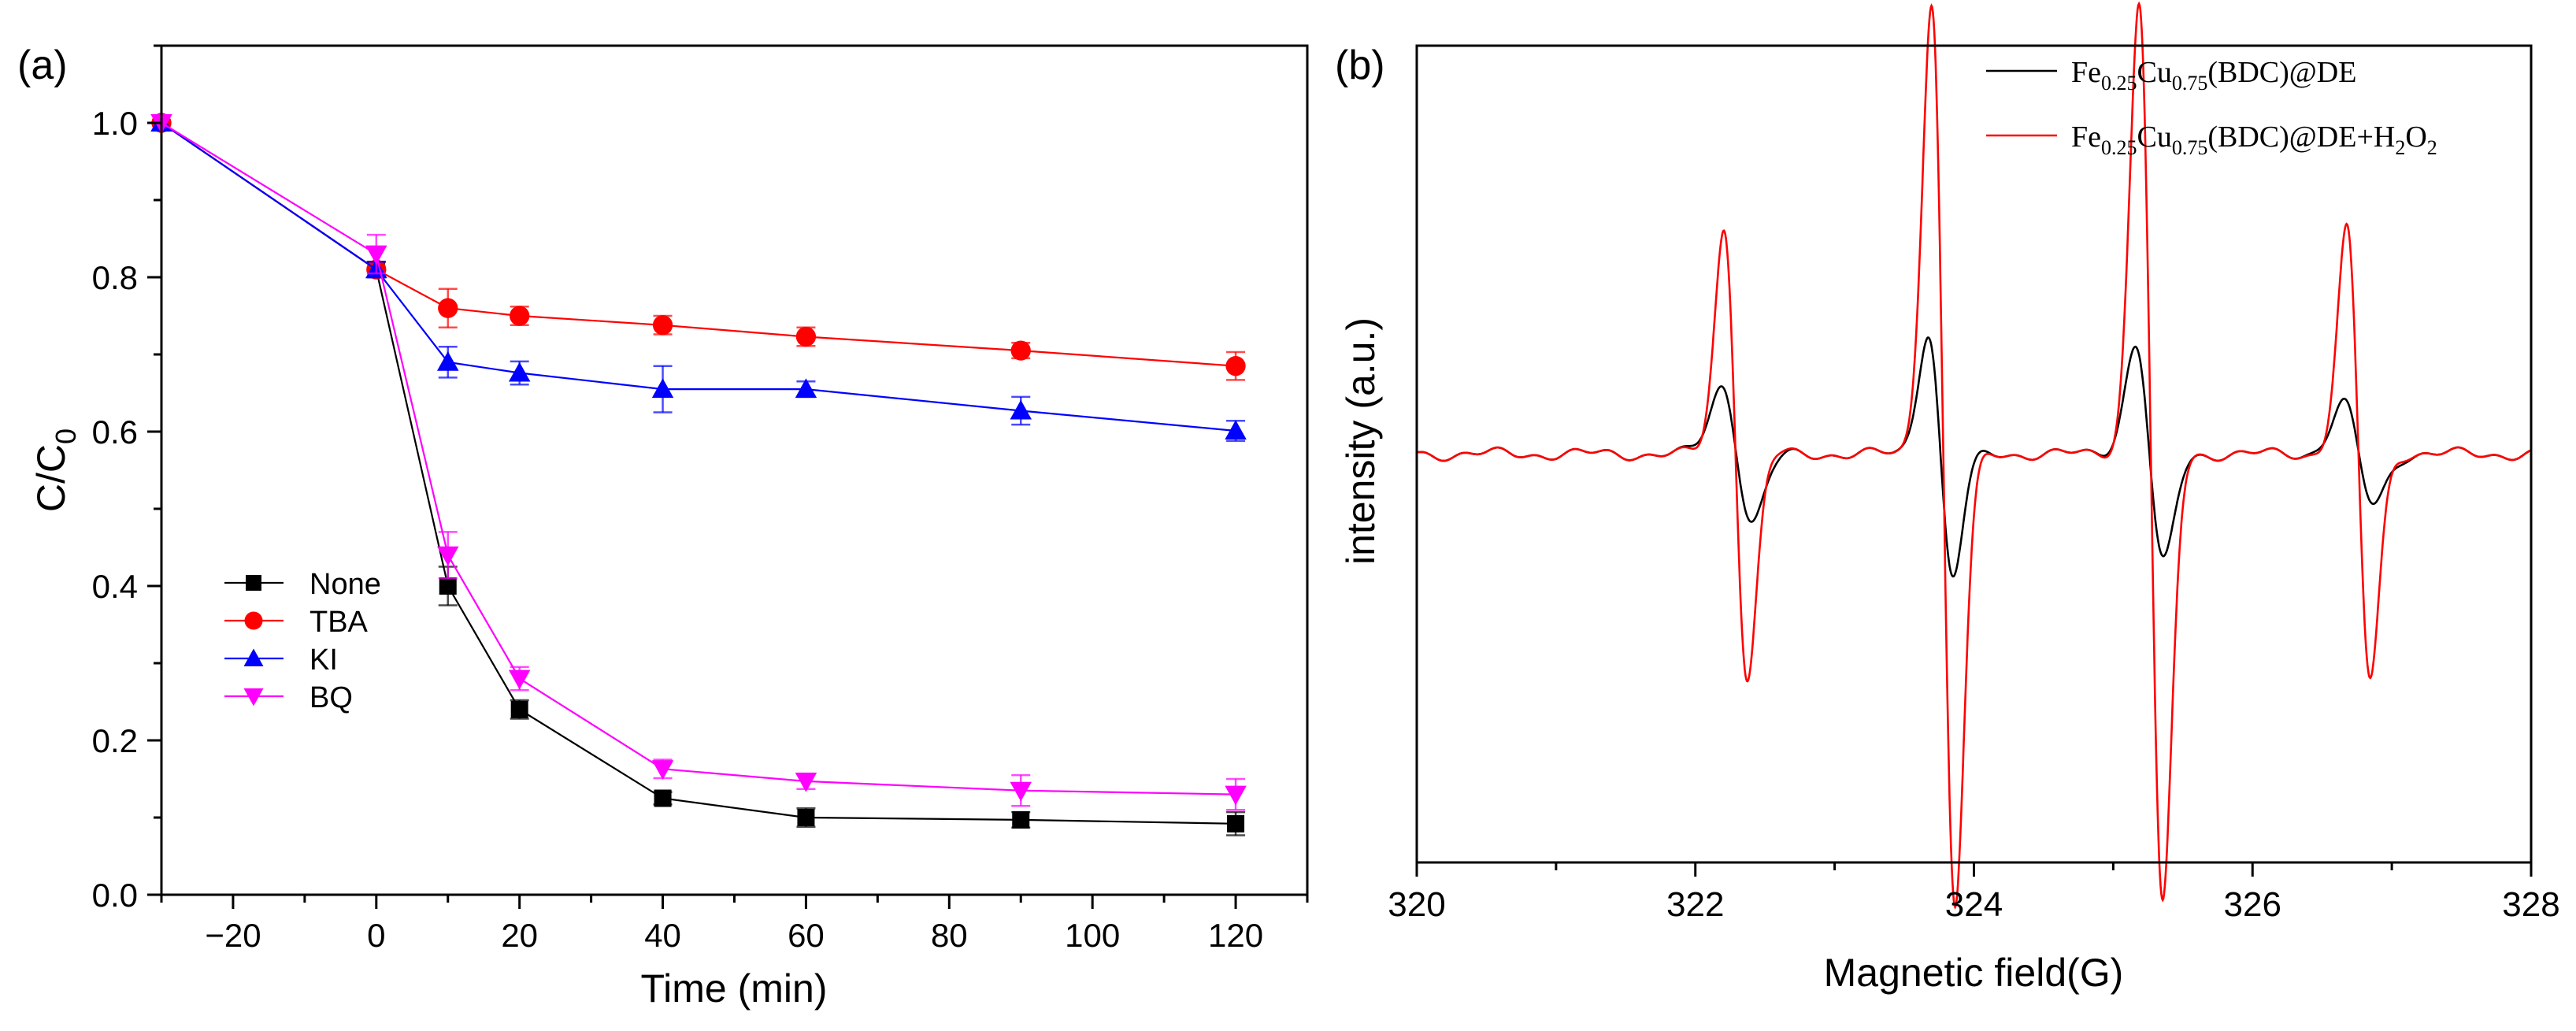 The width and height of the screenshot is (2576, 1031). I want to click on x-tick-label: 80, so click(949, 935).